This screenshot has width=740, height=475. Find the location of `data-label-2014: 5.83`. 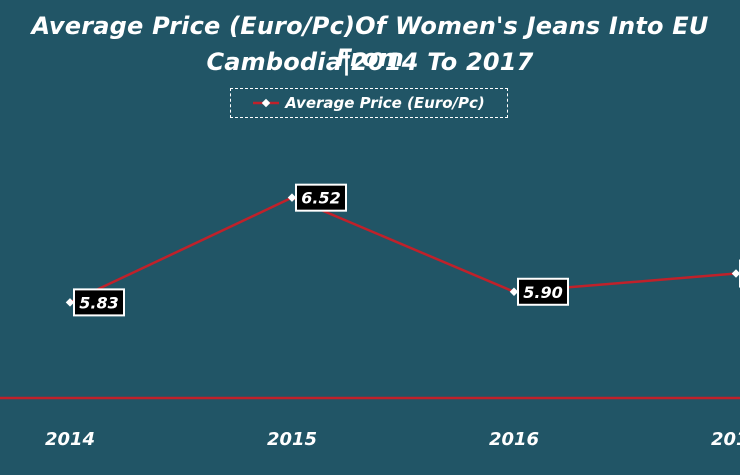

data-label-2014: 5.83 is located at coordinates (99, 302).